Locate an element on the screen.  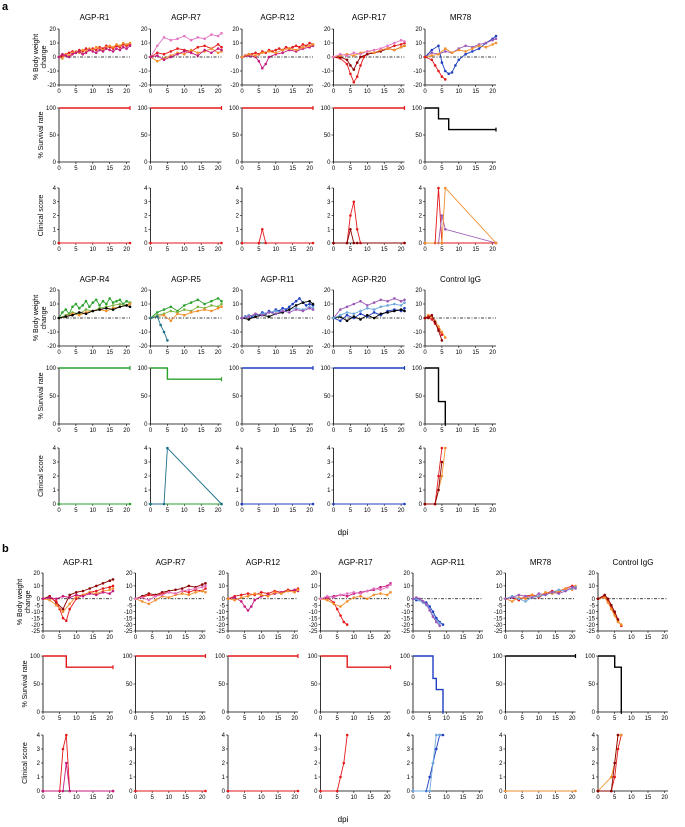
survival-x-tick-label: 0 is located at coordinates (151, 169).